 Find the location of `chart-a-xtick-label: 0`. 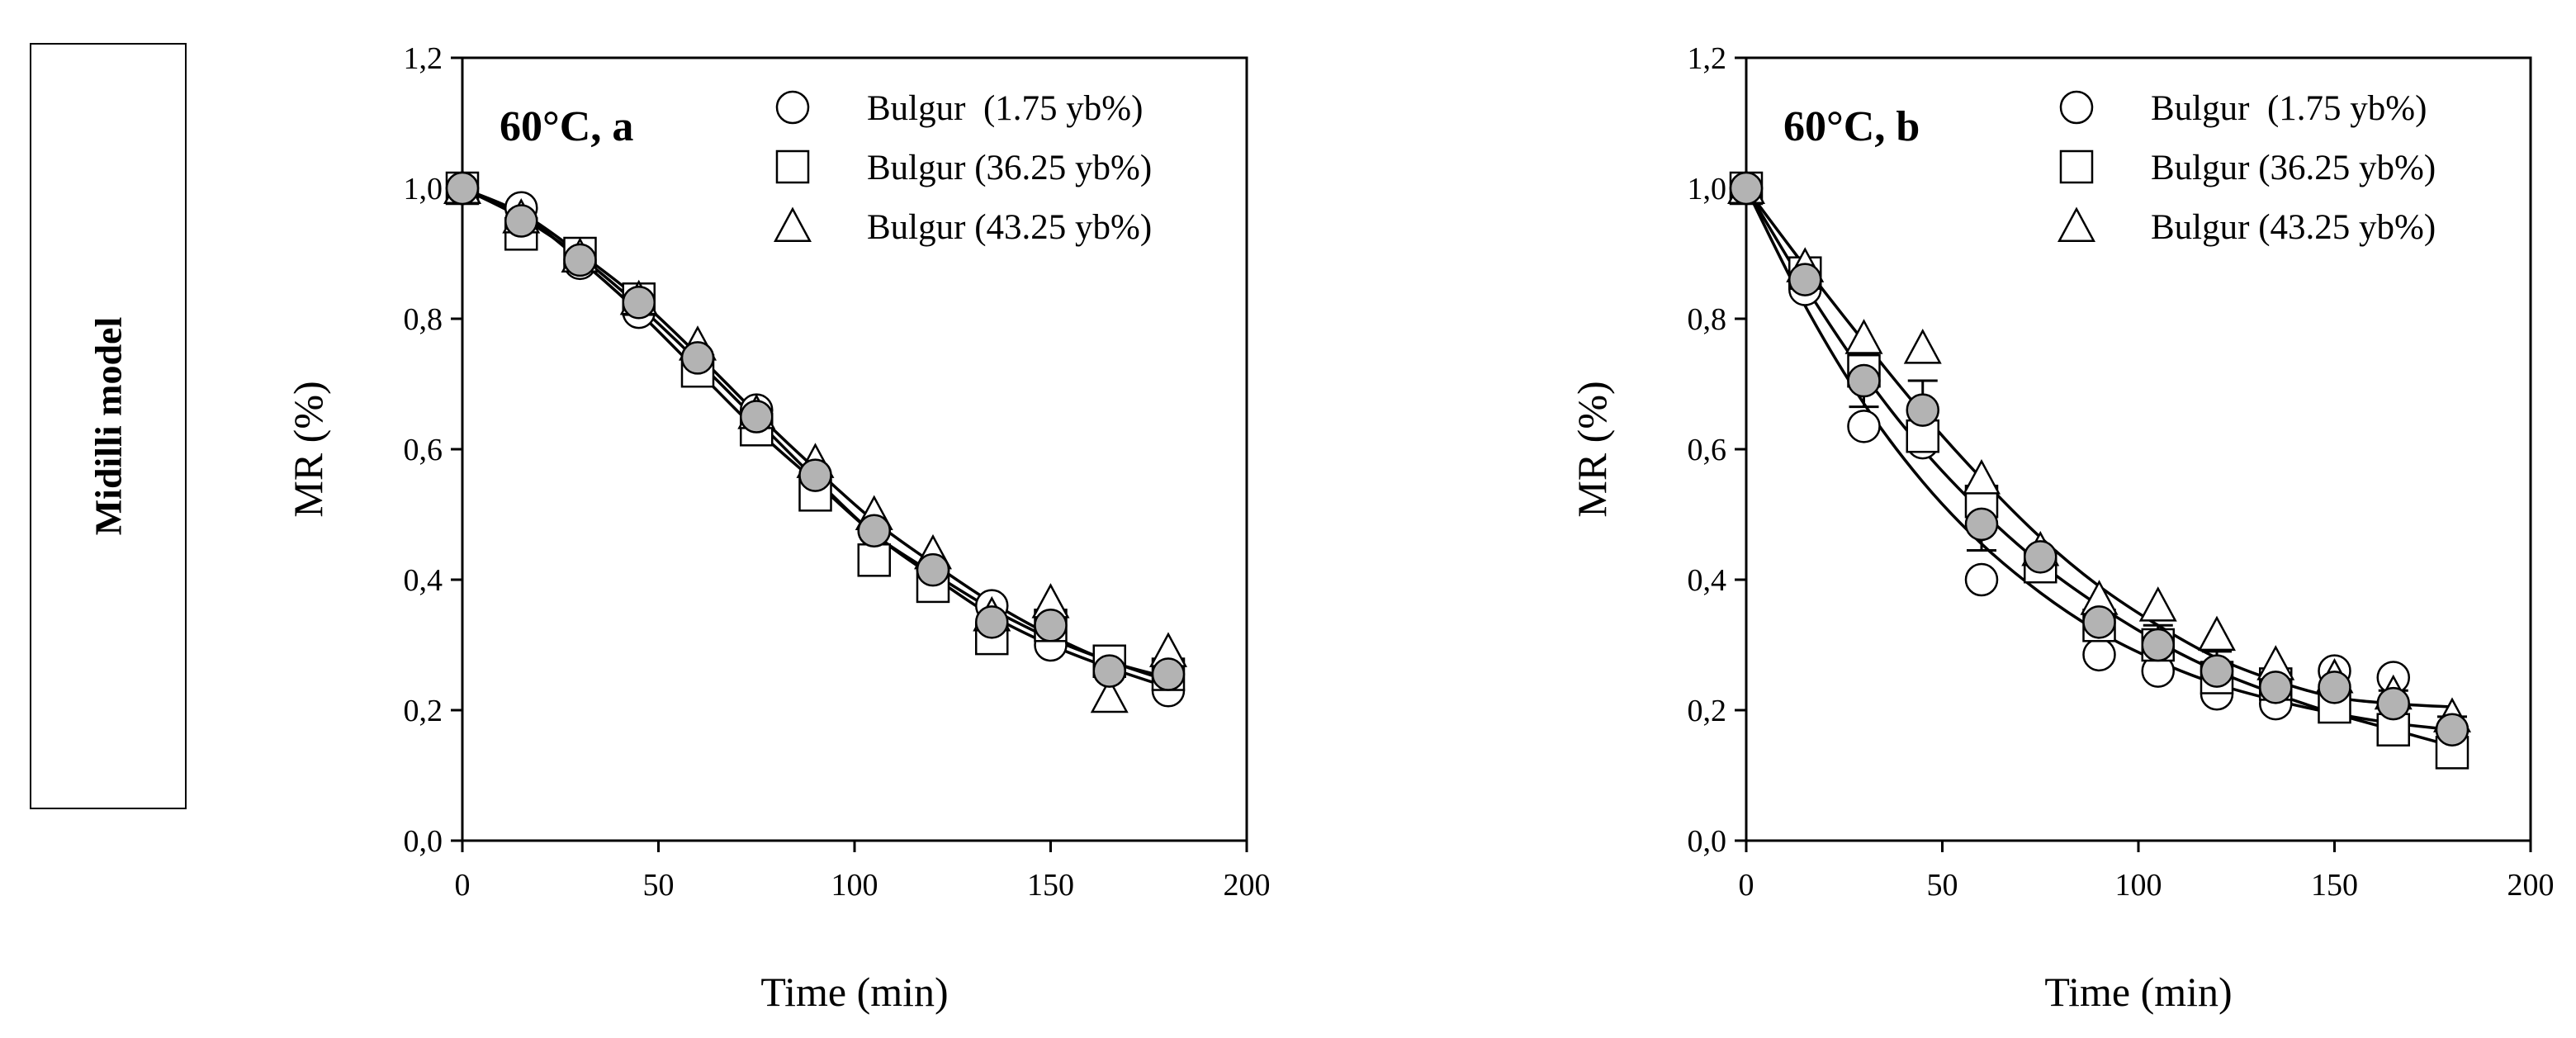

chart-a-xtick-label: 0 is located at coordinates (463, 885).